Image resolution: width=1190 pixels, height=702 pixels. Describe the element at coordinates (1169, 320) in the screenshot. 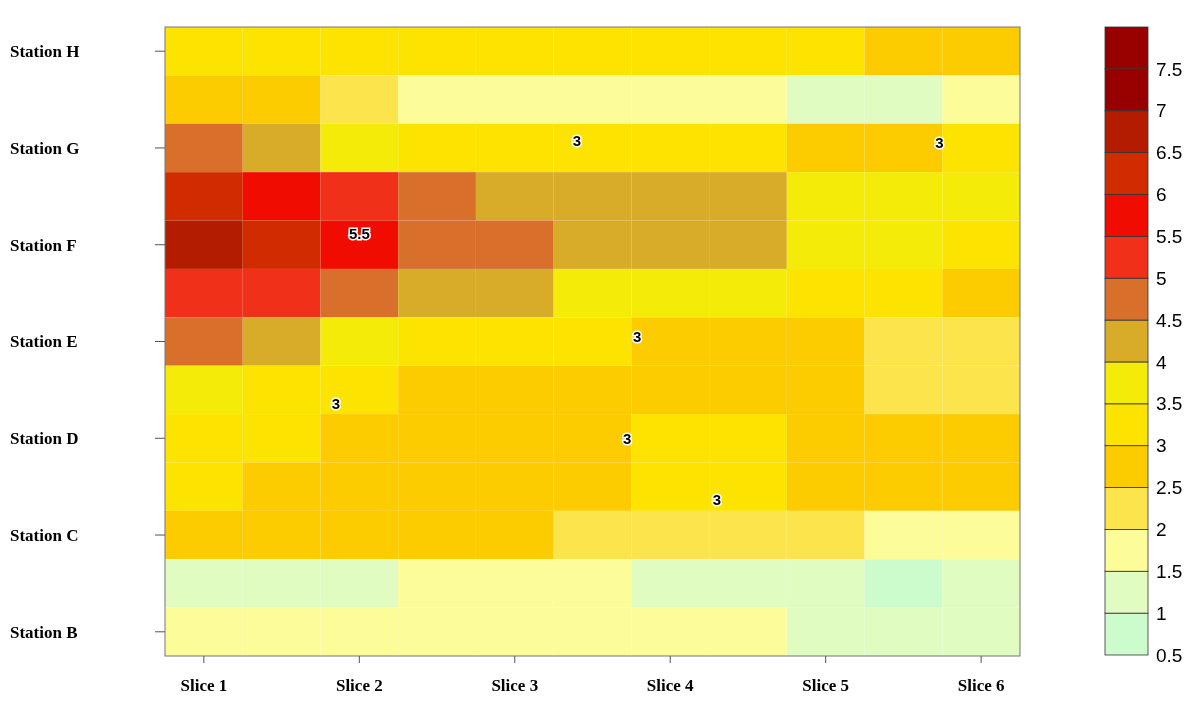

I see `color-bar-label: 4.5` at that location.